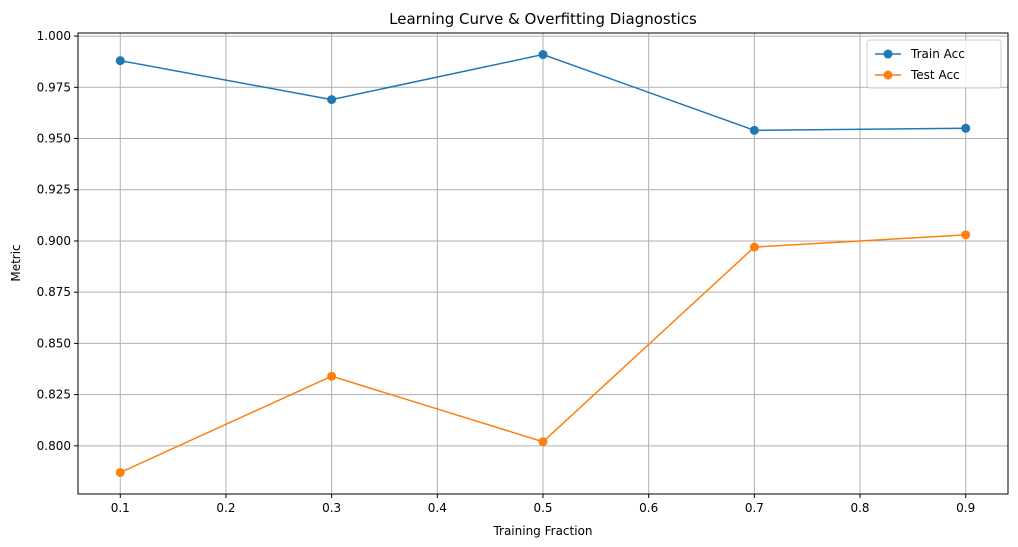  What do you see at coordinates (54, 343) in the screenshot?
I see `y-tick-label: 0.850` at bounding box center [54, 343].